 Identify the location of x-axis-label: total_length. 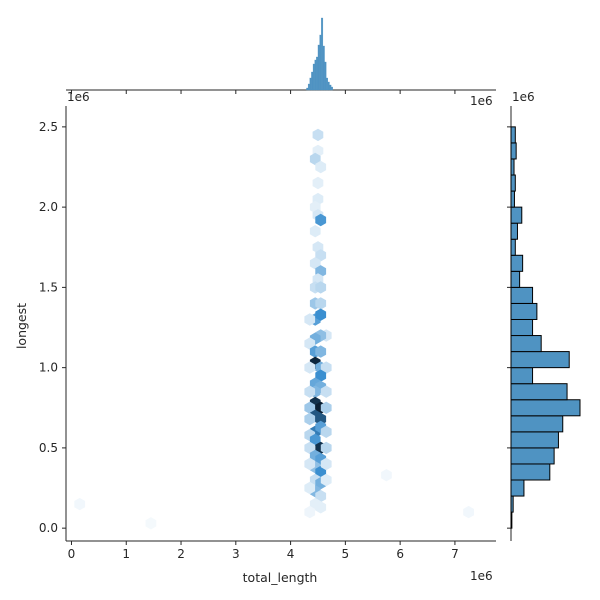
(280, 577).